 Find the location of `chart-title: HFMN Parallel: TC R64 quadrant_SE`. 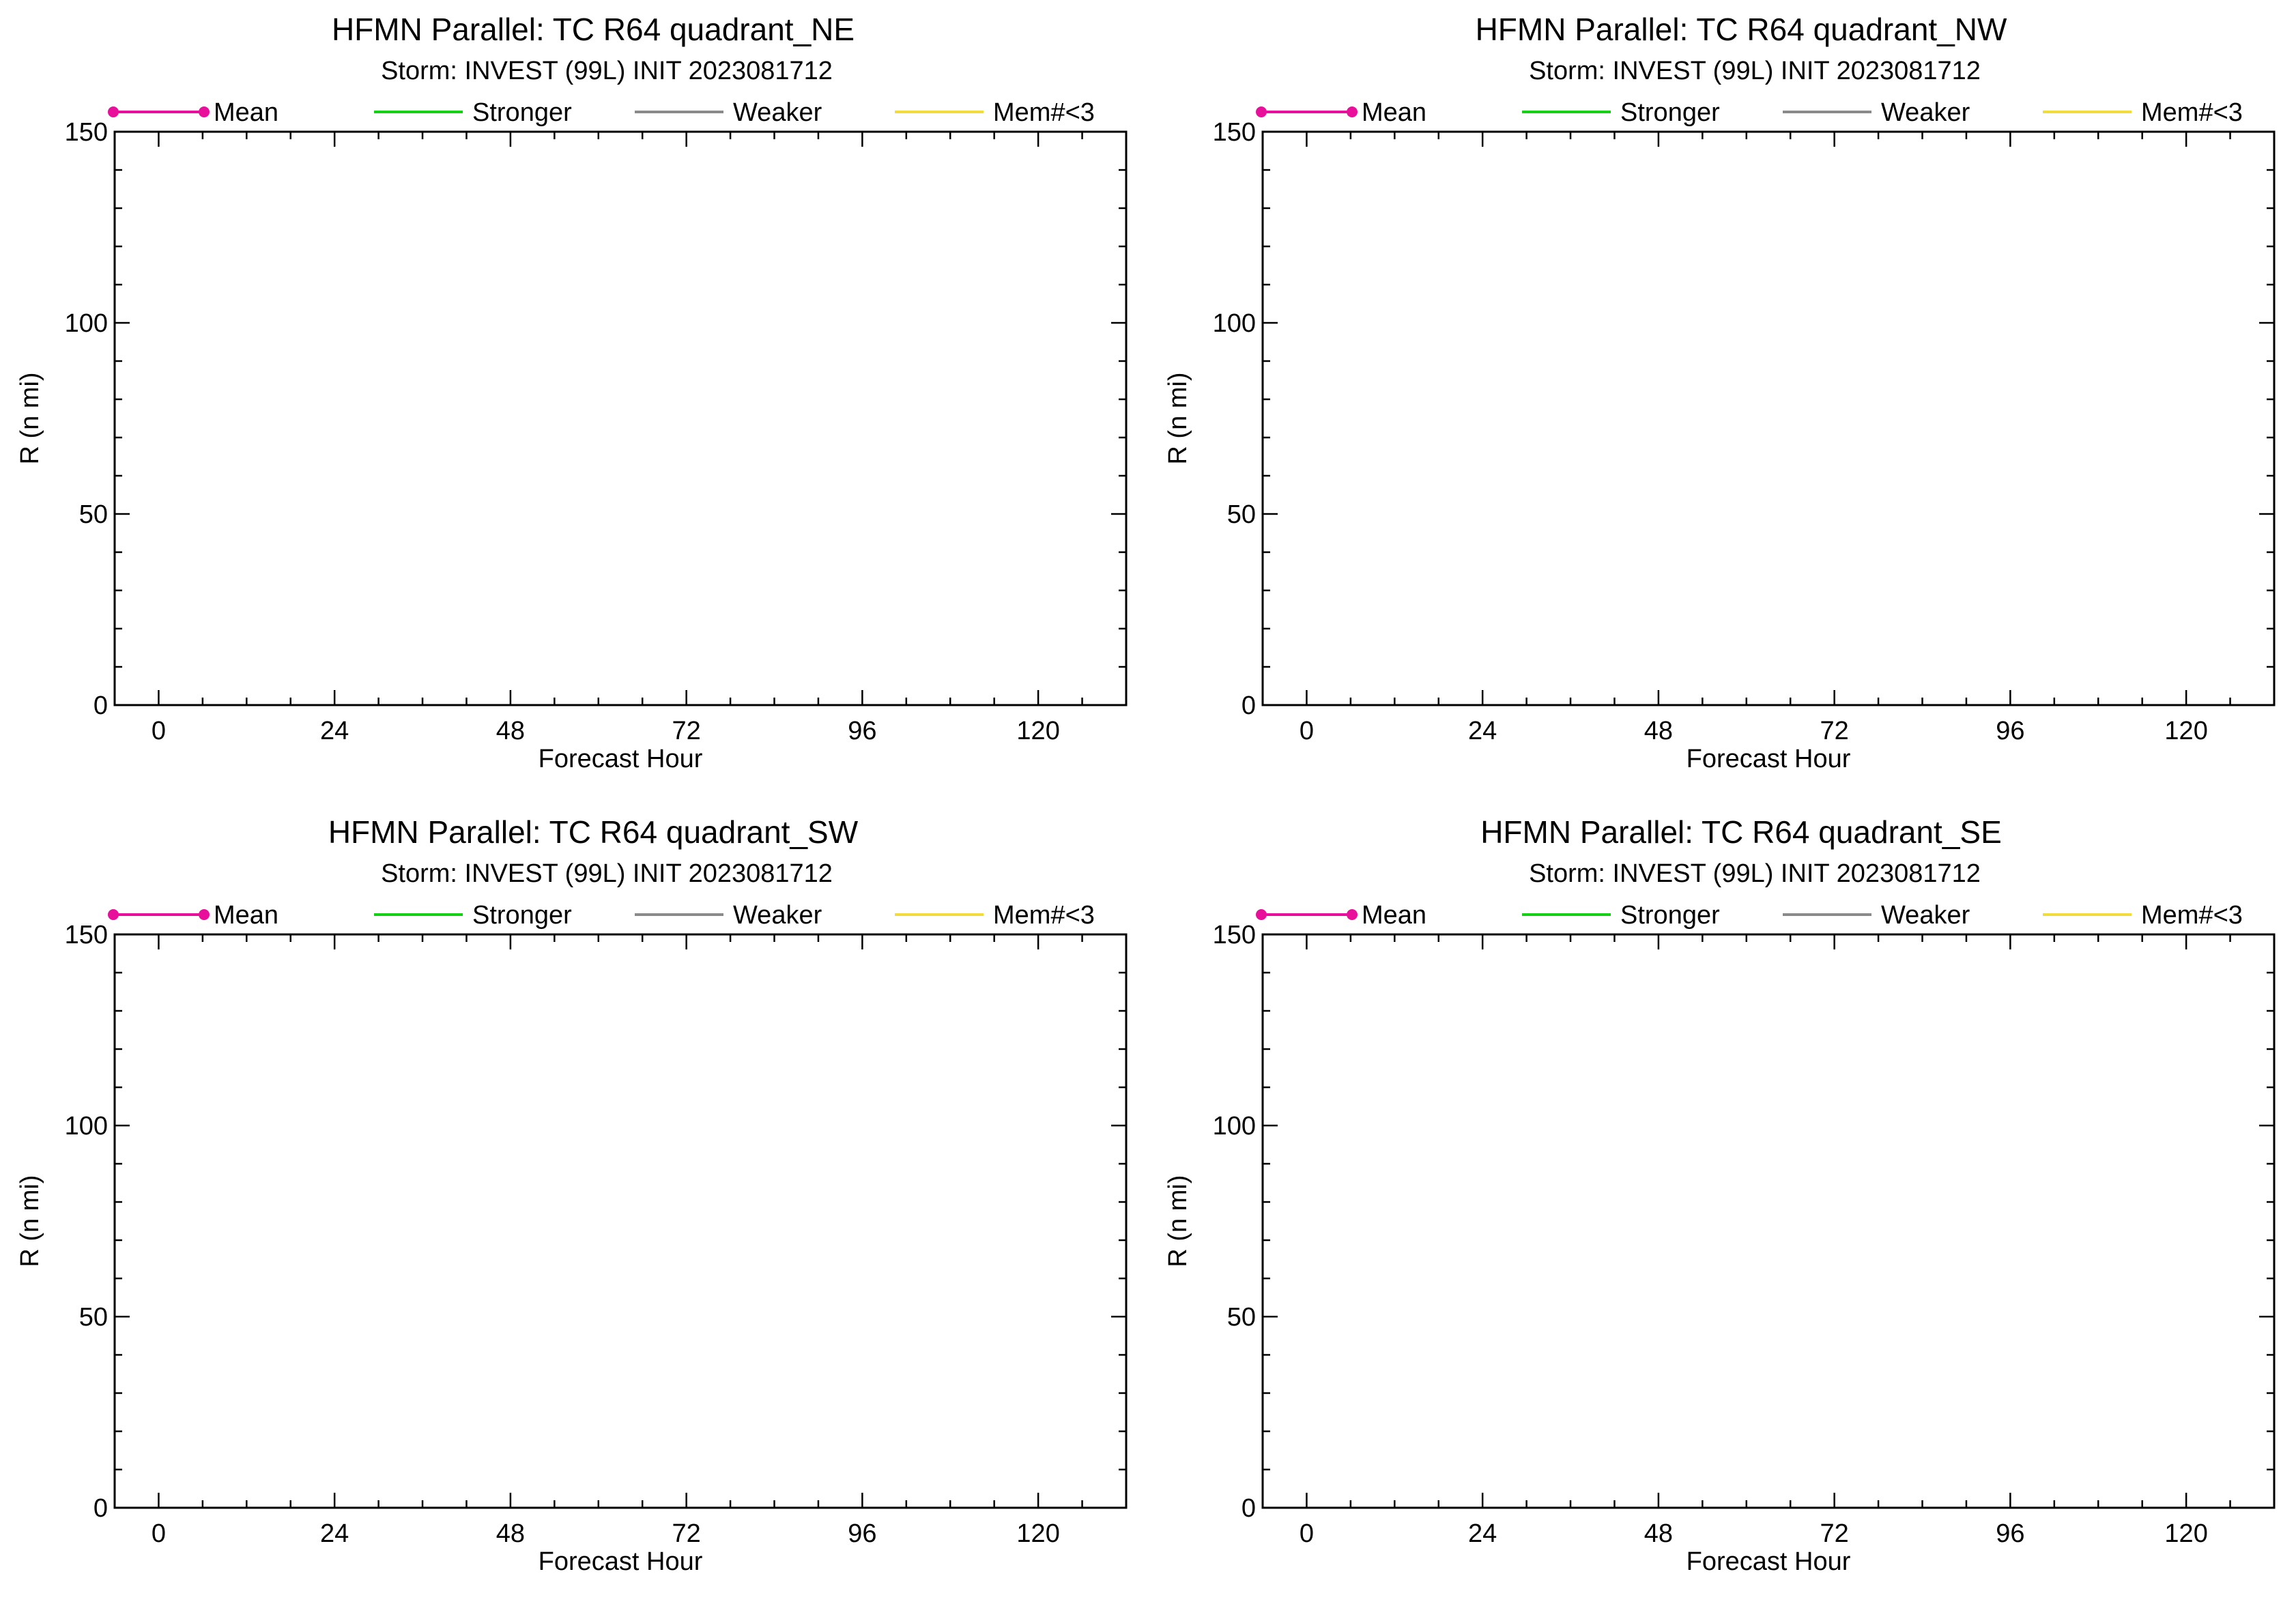

chart-title: HFMN Parallel: TC R64 quadrant_SE is located at coordinates (1741, 832).